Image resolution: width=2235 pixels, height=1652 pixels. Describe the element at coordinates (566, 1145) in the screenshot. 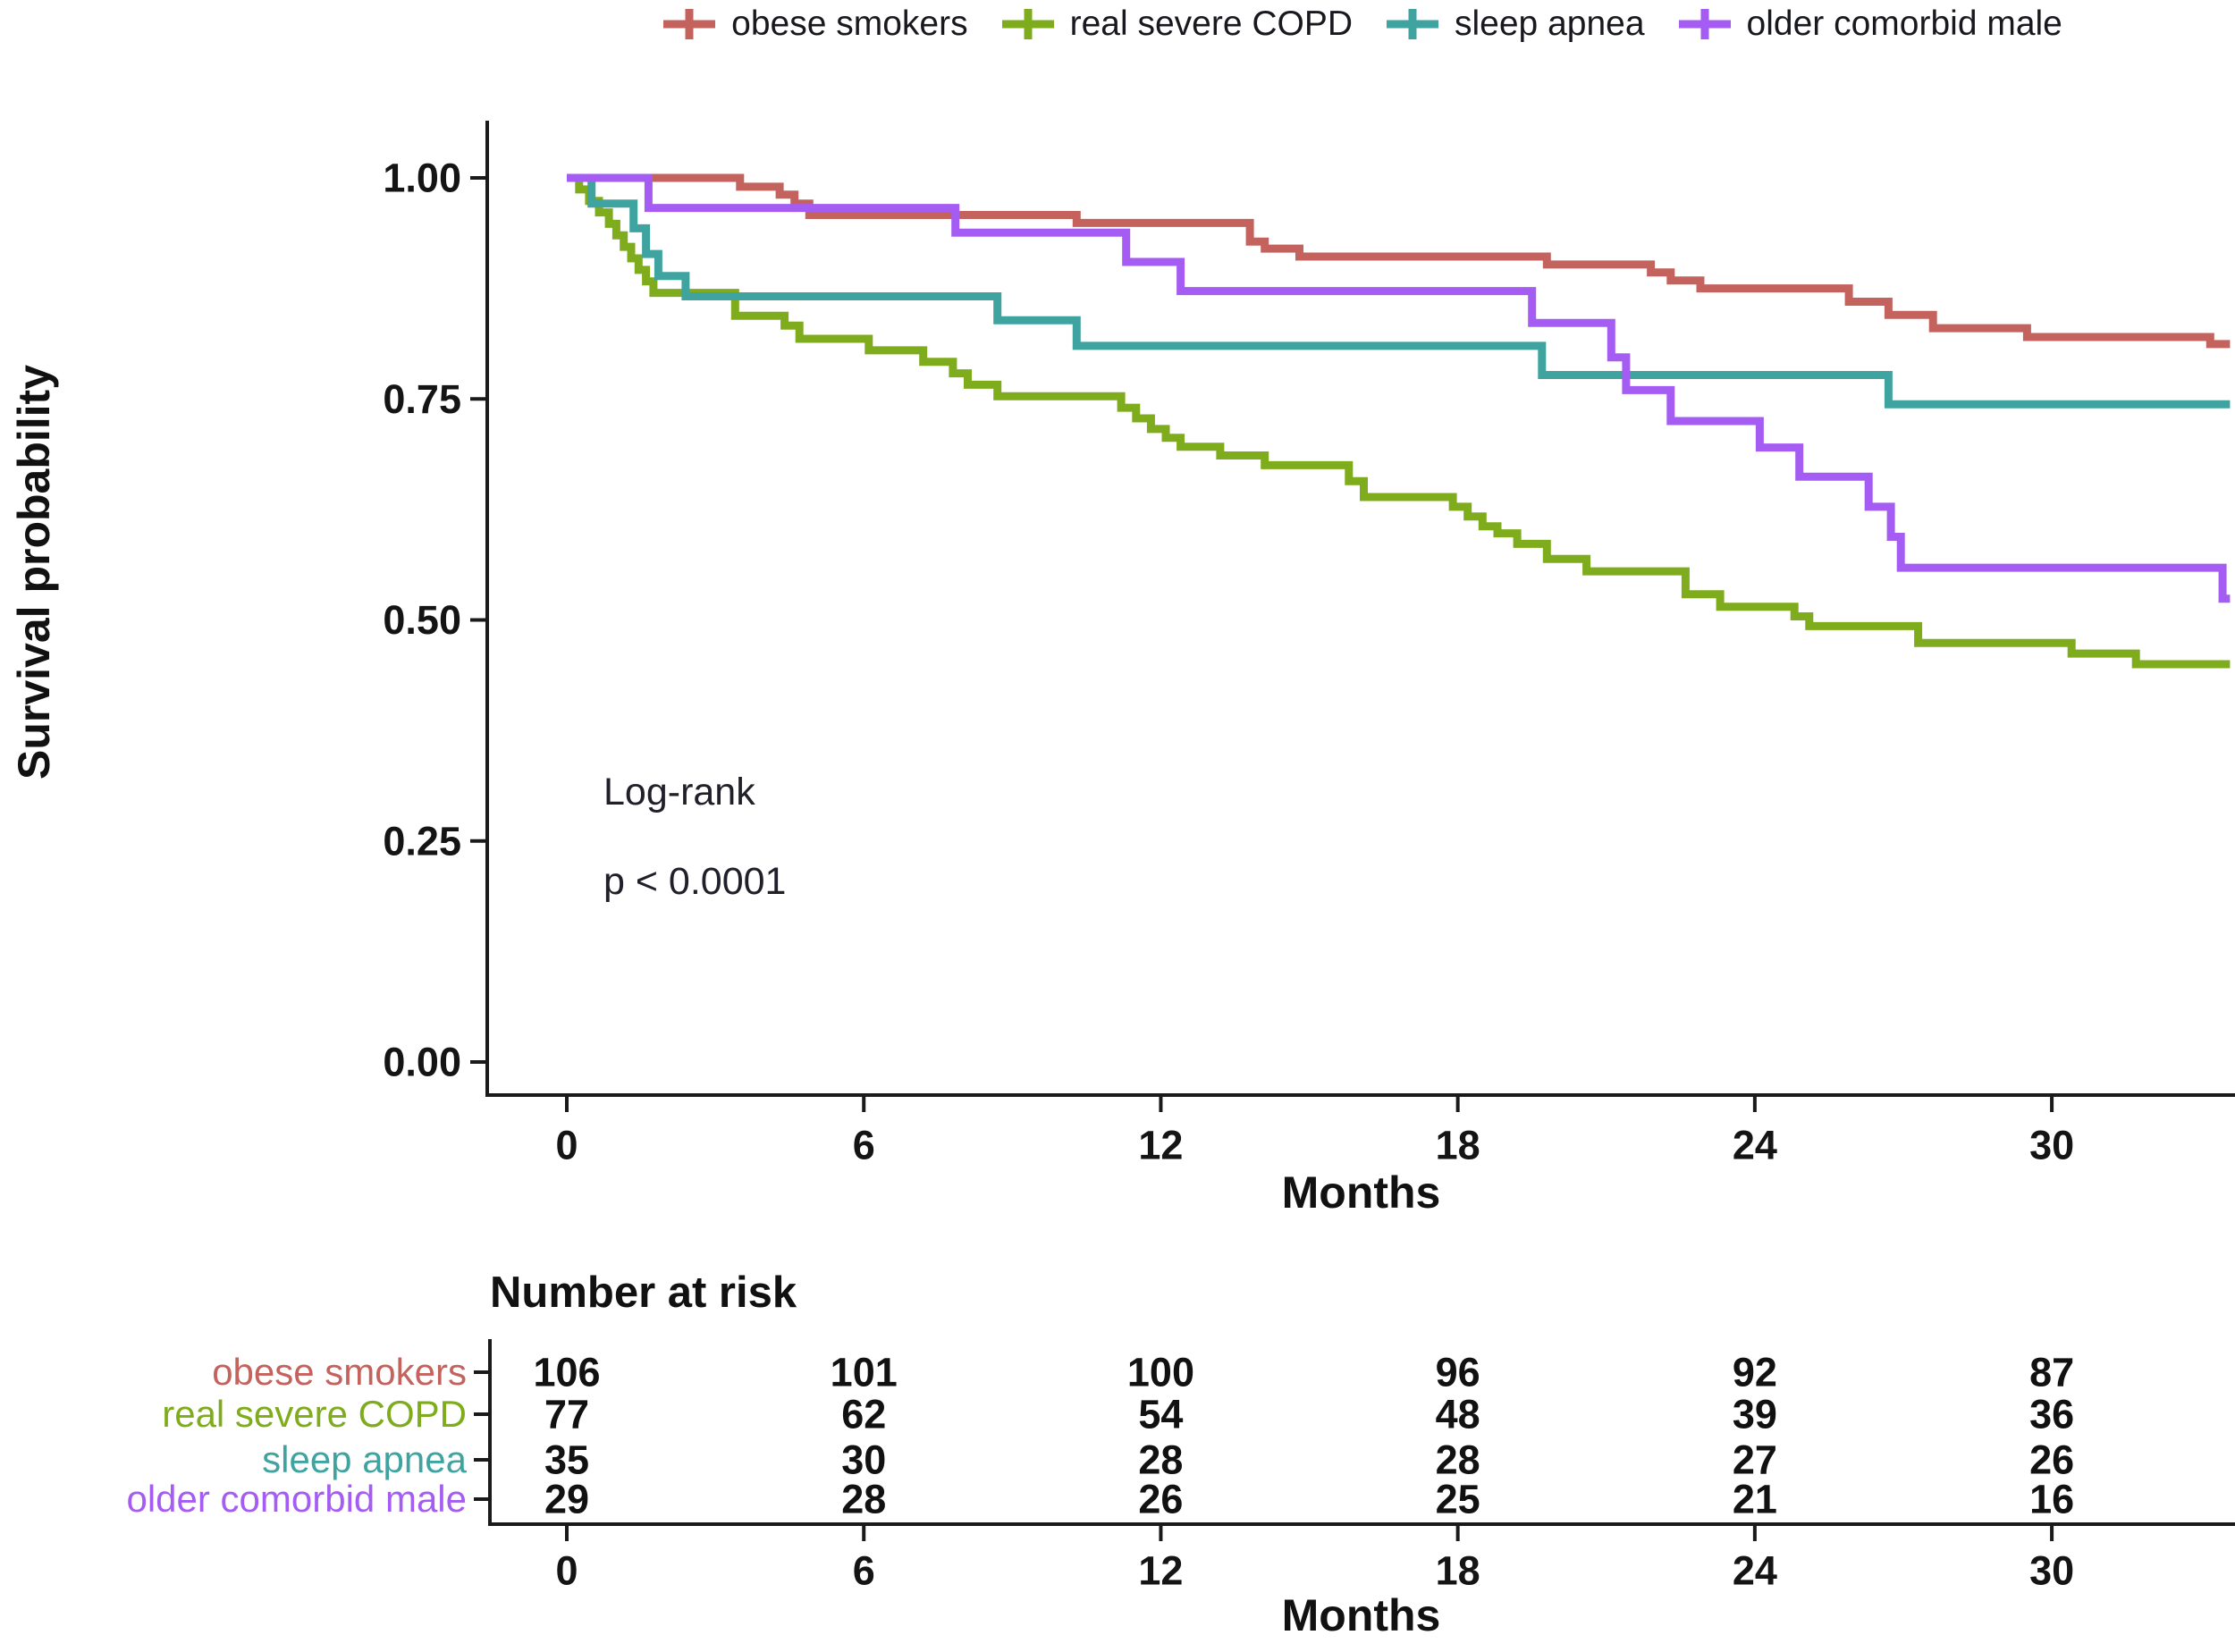

I see `x-tick-label: 0` at that location.